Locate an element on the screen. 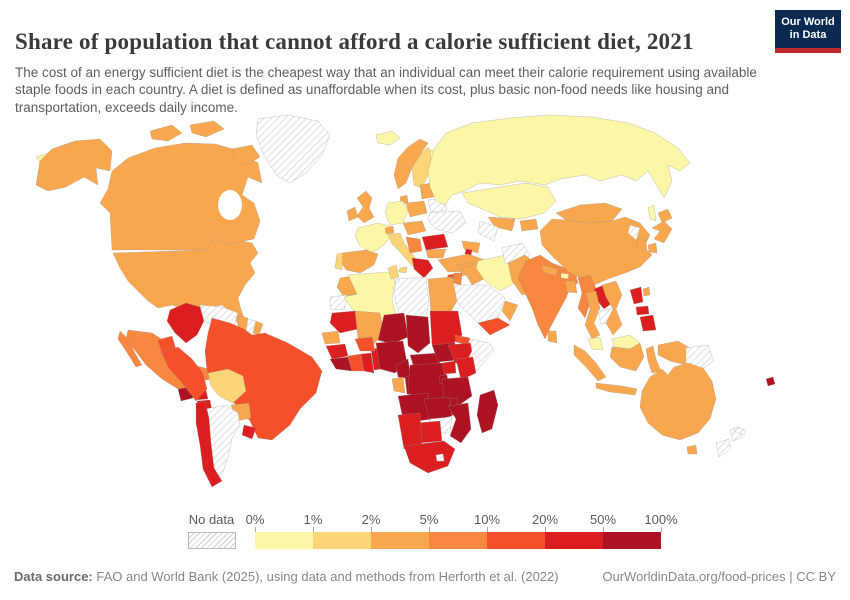 The height and width of the screenshot is (600, 850). country-tunisia: Tunisia: 1-2% is located at coordinates (393, 272).